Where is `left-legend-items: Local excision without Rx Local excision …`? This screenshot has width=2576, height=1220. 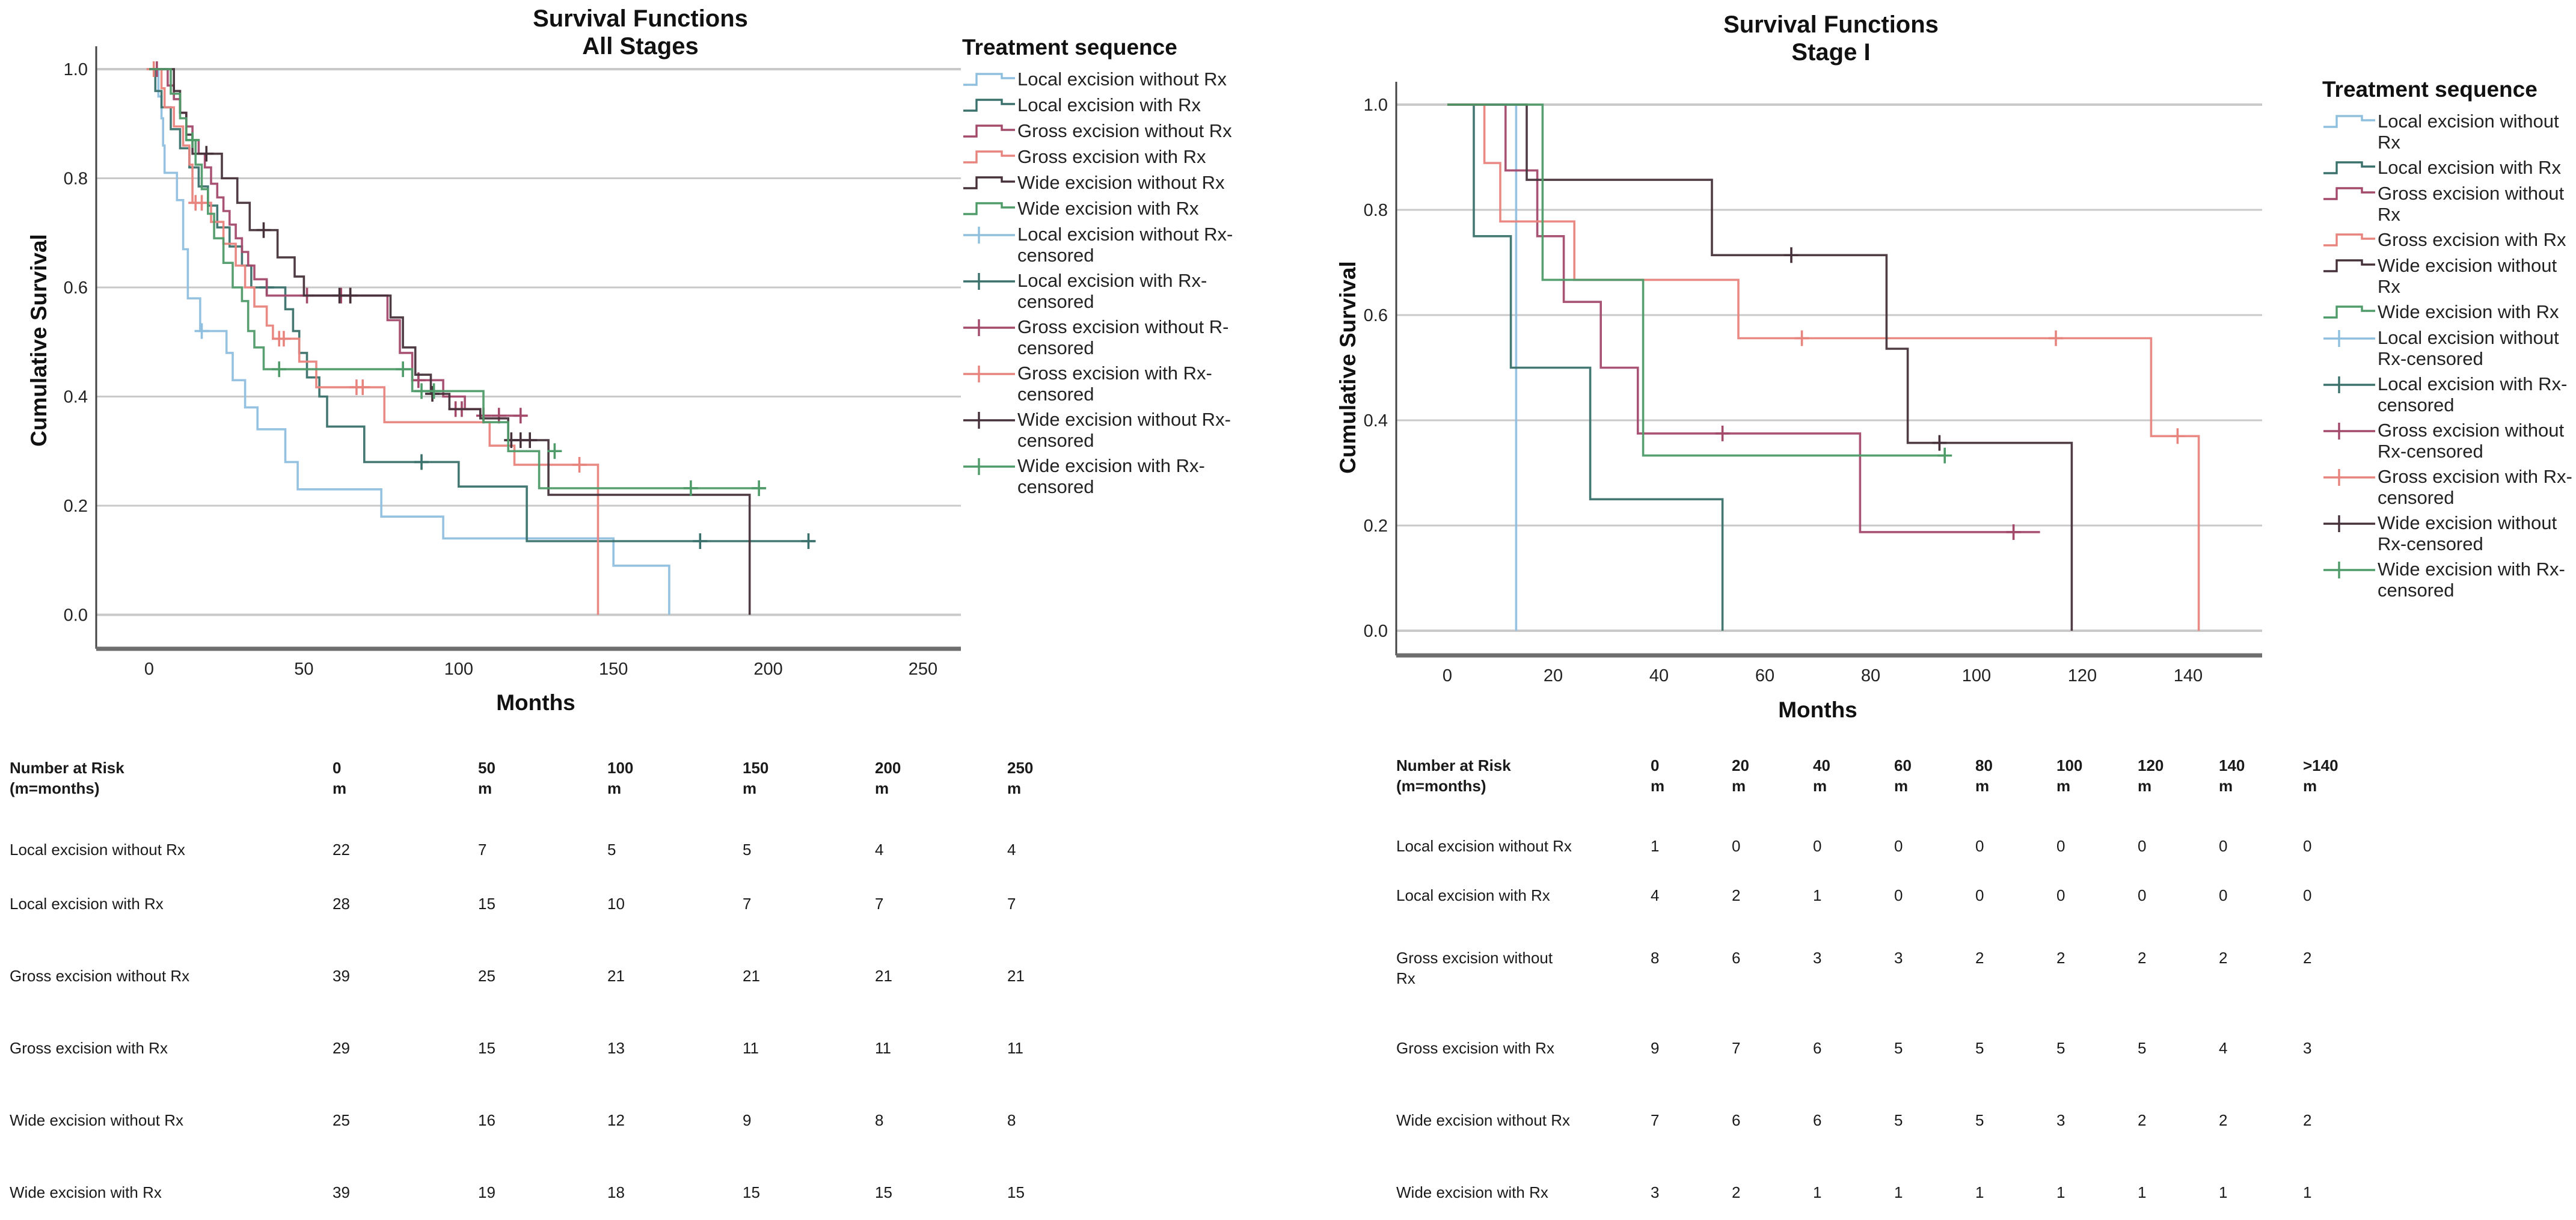
left-legend-items: Local excision without Rx Local excision … is located at coordinates (1130, 283).